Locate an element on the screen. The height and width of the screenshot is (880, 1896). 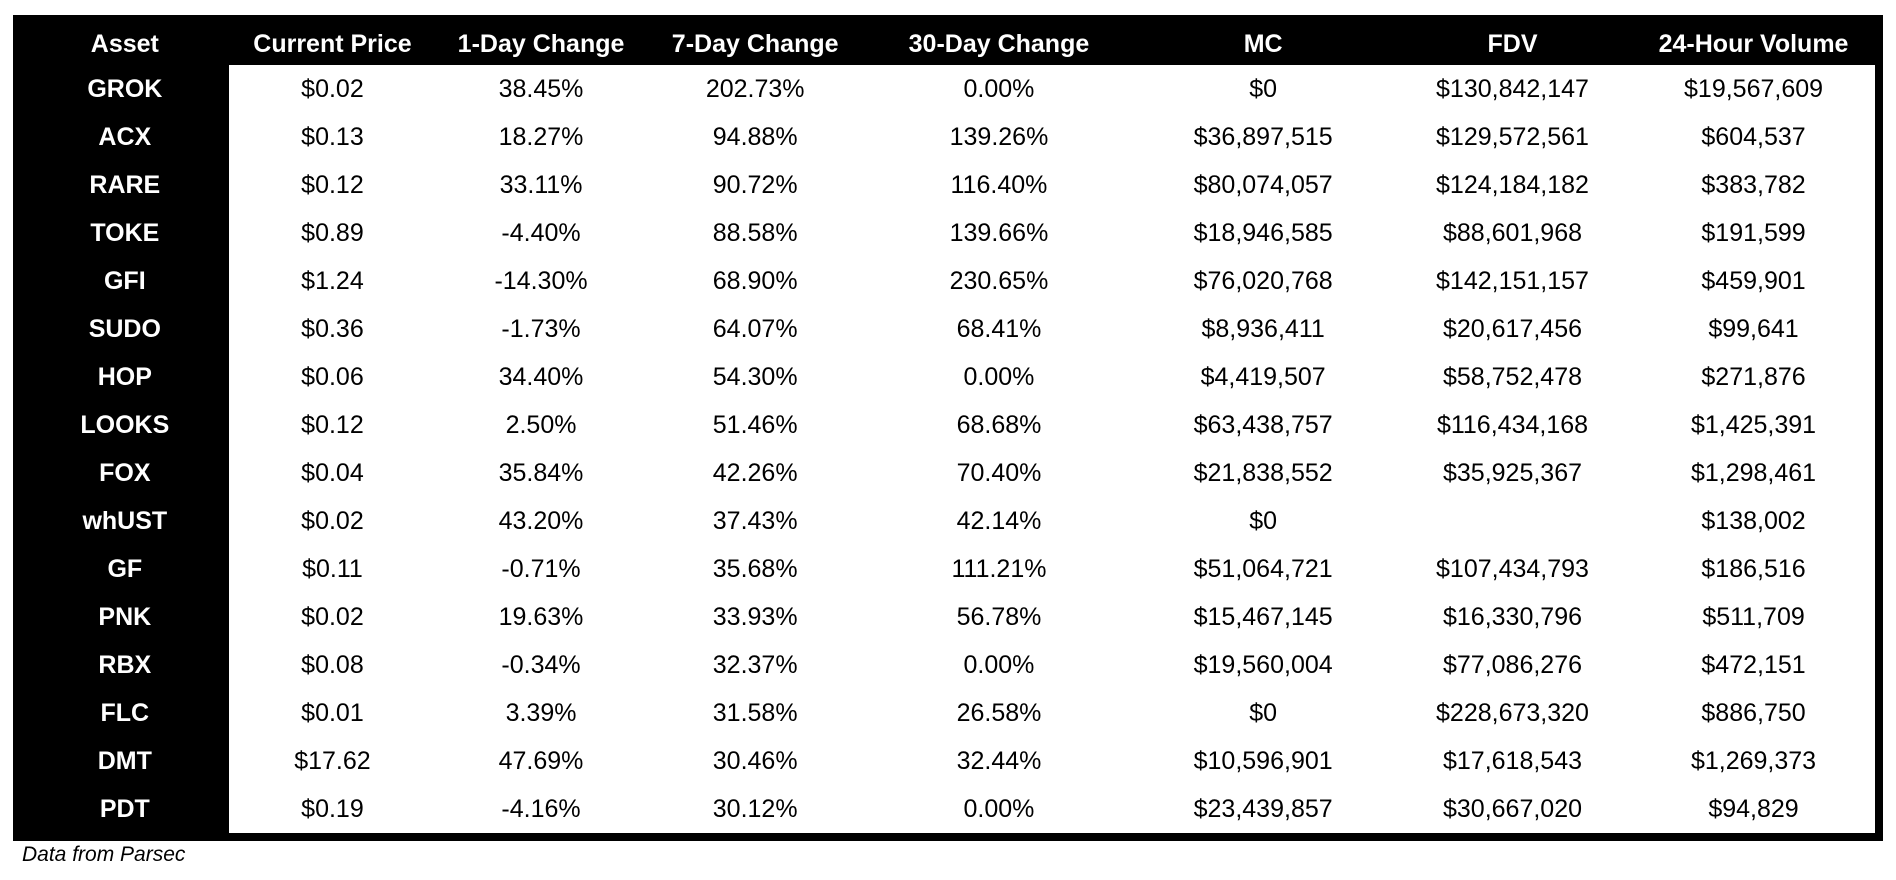
cell-24-hour-volume: $1,425,391 is located at coordinates (1753, 425).